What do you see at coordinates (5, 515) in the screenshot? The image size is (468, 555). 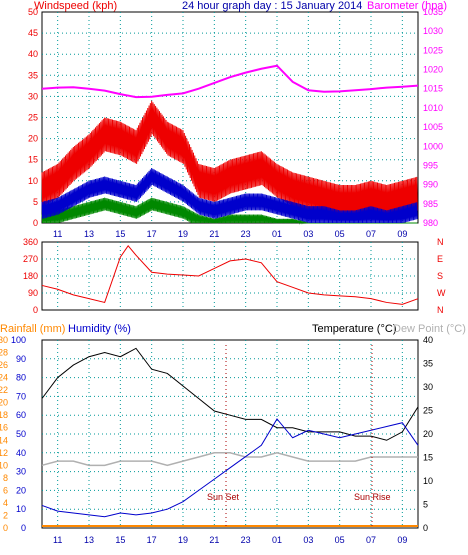 I see `axis-tick-label: 2` at bounding box center [5, 515].